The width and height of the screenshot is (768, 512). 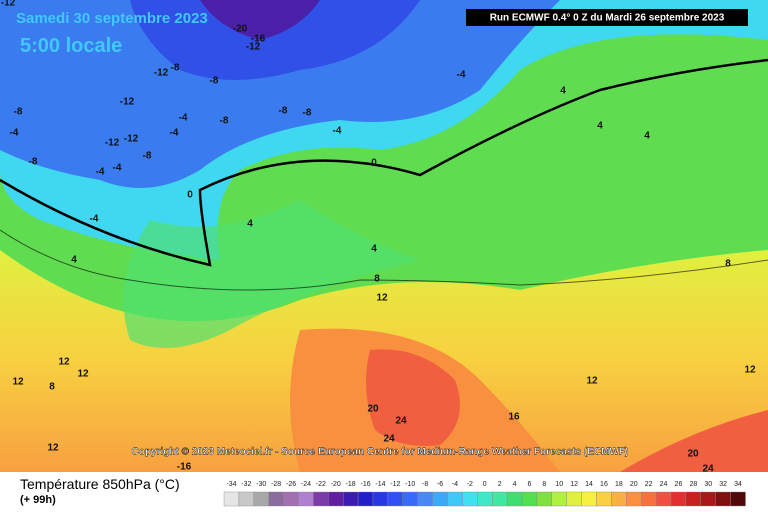 I want to click on scale-label: 14, so click(x=589, y=484).